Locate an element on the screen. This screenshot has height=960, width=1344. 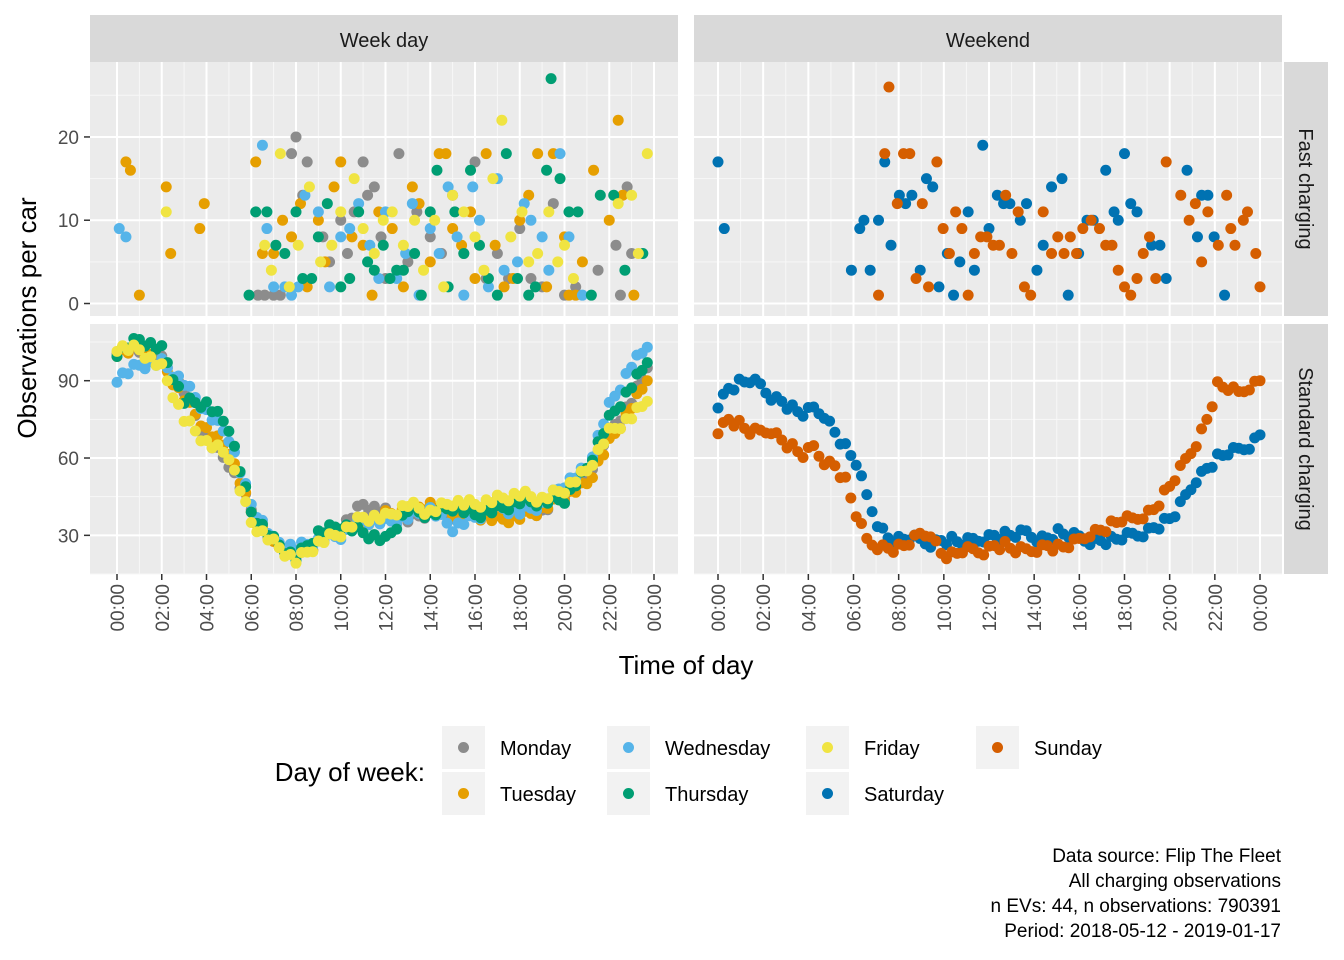
x-tick-label: 02:00 is located at coordinates (163, 608).